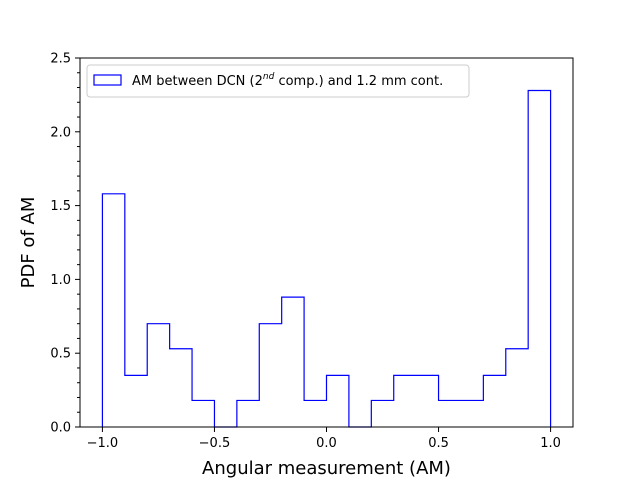 This screenshot has width=637, height=480. I want to click on y-tick-label: 2.5, so click(60, 59).